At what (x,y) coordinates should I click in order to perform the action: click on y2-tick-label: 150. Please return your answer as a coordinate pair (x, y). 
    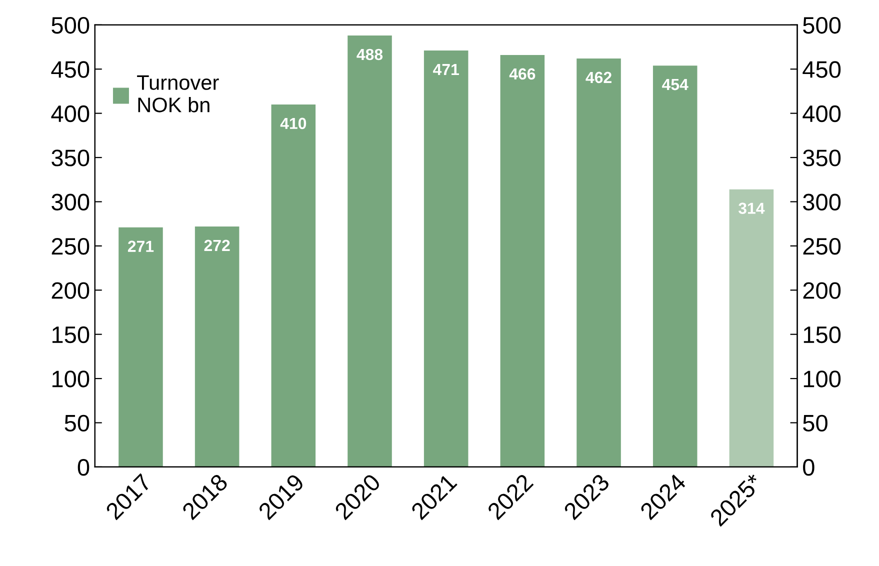
    Looking at the image, I should click on (822, 335).